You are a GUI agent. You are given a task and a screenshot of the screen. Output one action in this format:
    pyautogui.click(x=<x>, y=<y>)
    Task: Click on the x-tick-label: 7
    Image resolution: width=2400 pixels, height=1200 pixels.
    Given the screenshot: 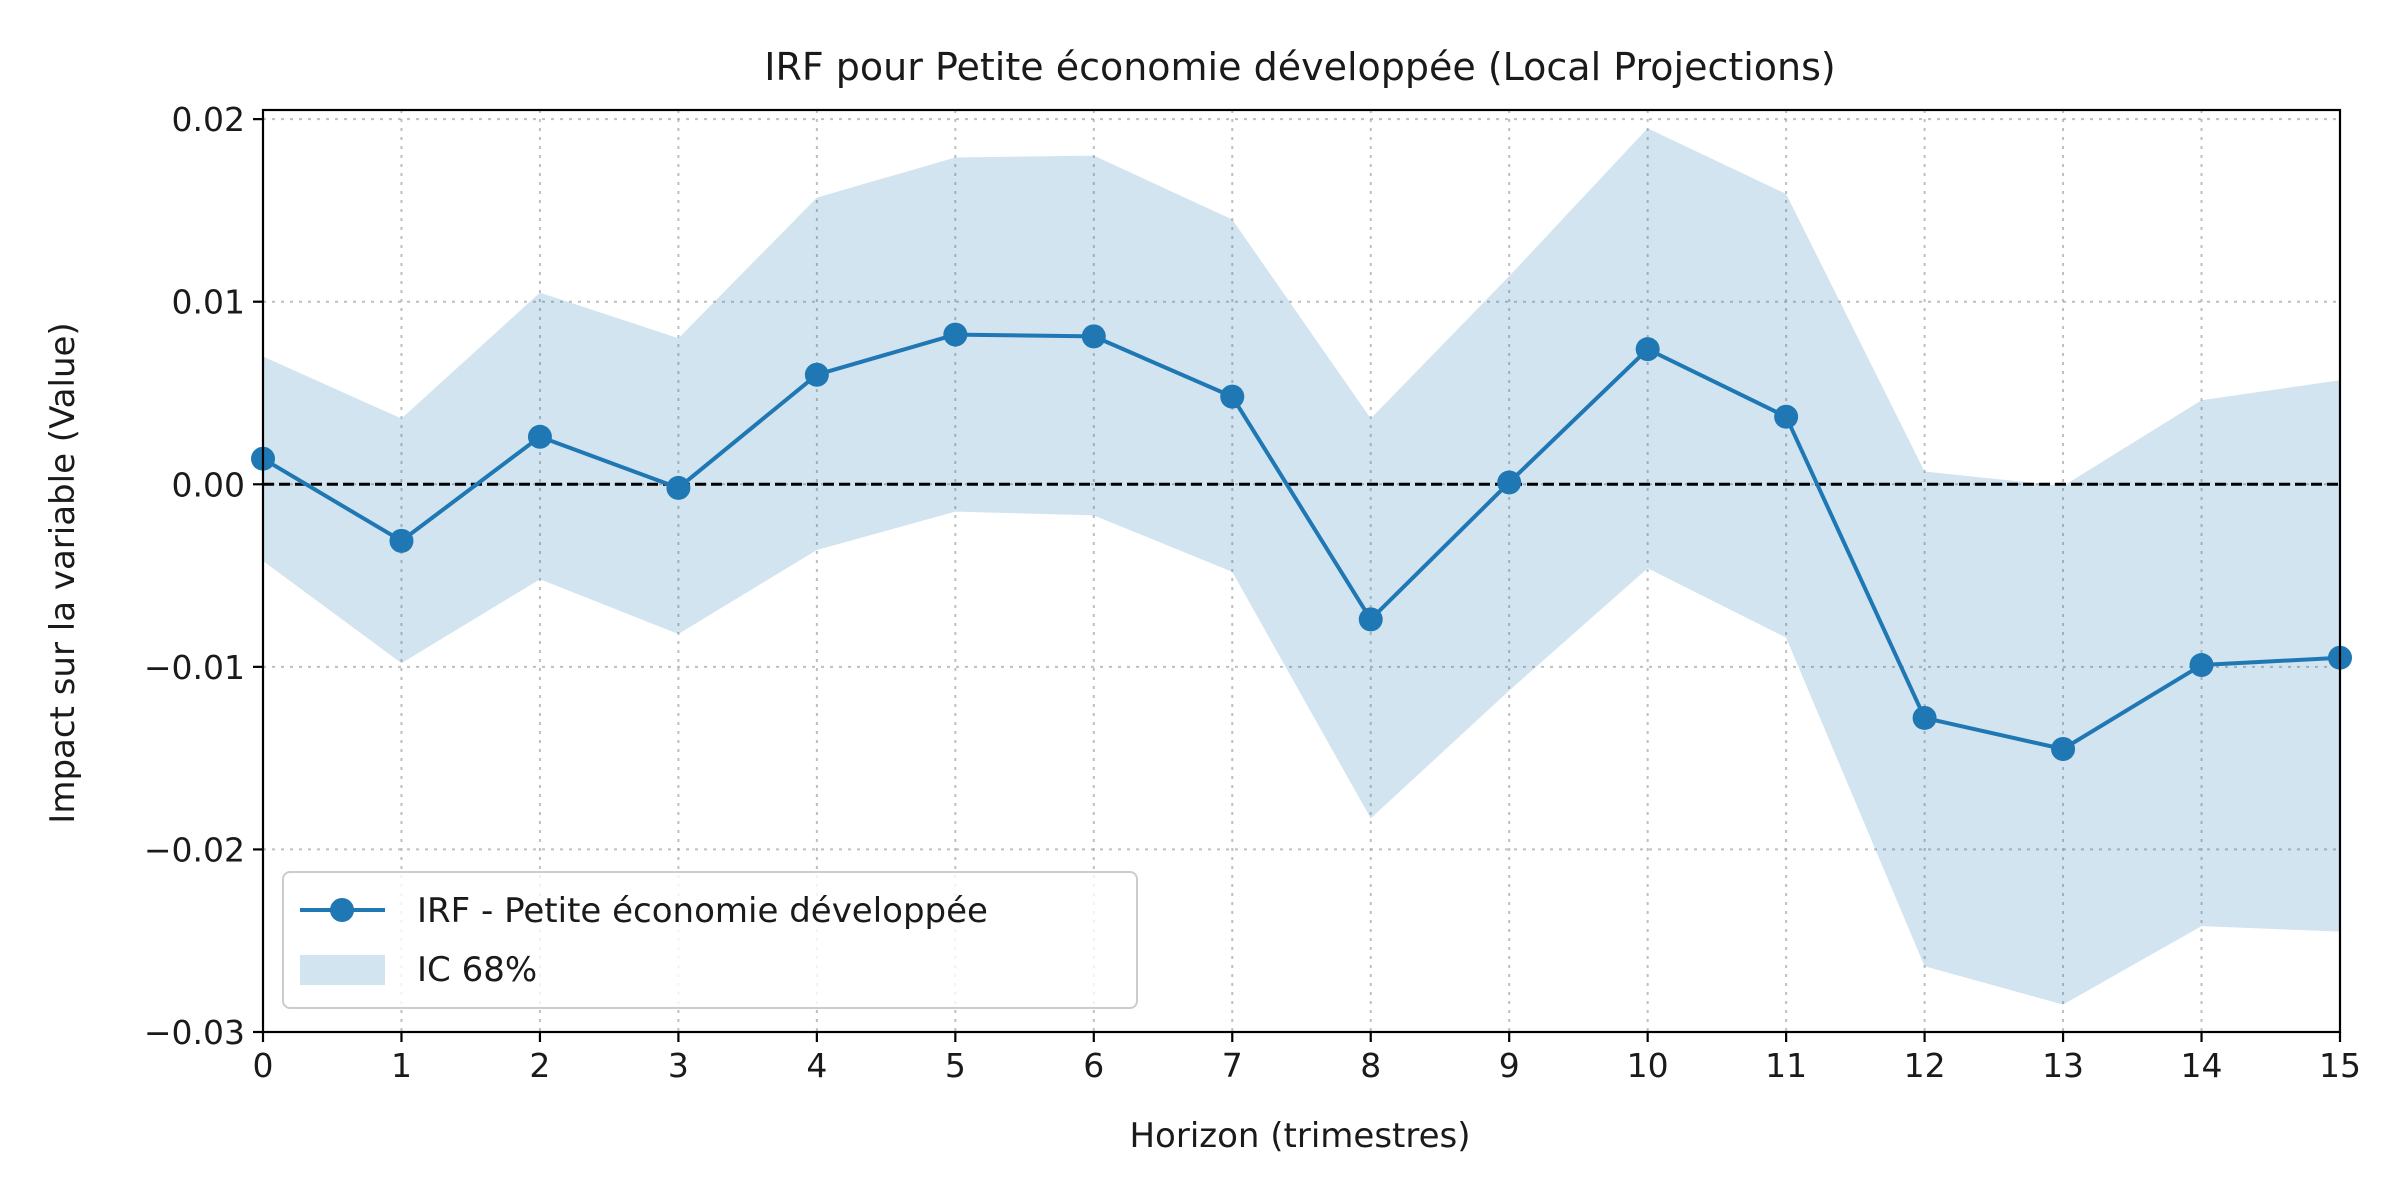 What is the action you would take?
    pyautogui.click(x=1232, y=1065)
    